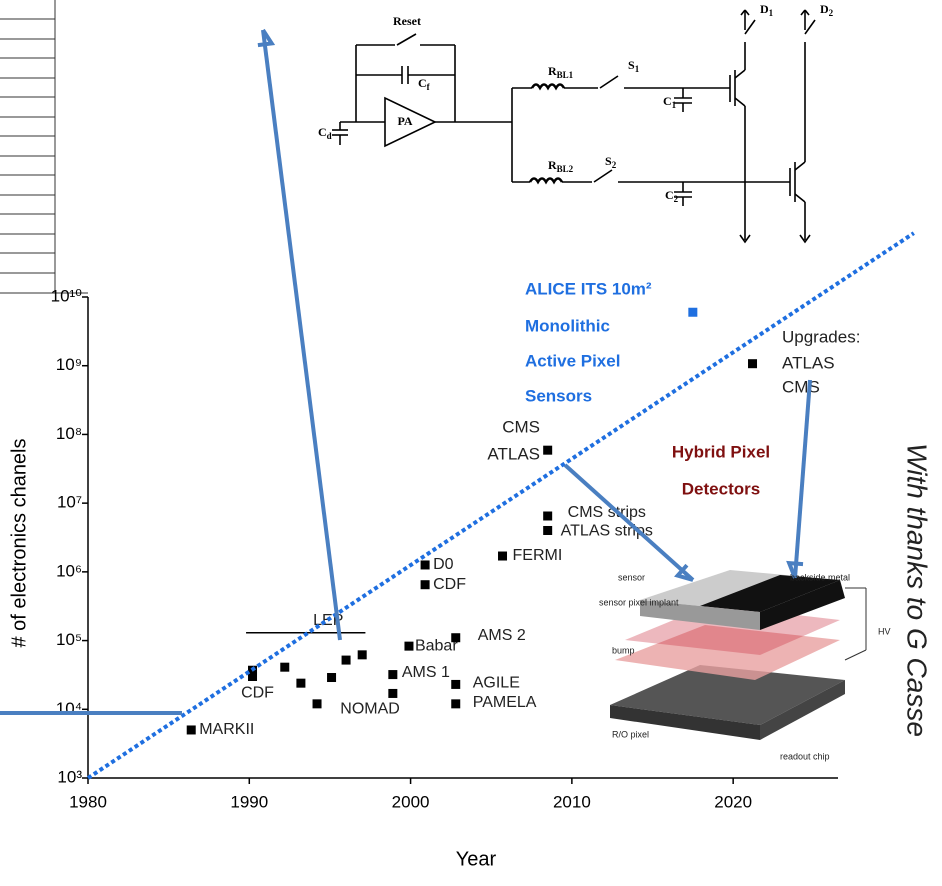 Image resolution: width=942 pixels, height=886 pixels. I want to click on x-tick-label: 1990, so click(249, 801).